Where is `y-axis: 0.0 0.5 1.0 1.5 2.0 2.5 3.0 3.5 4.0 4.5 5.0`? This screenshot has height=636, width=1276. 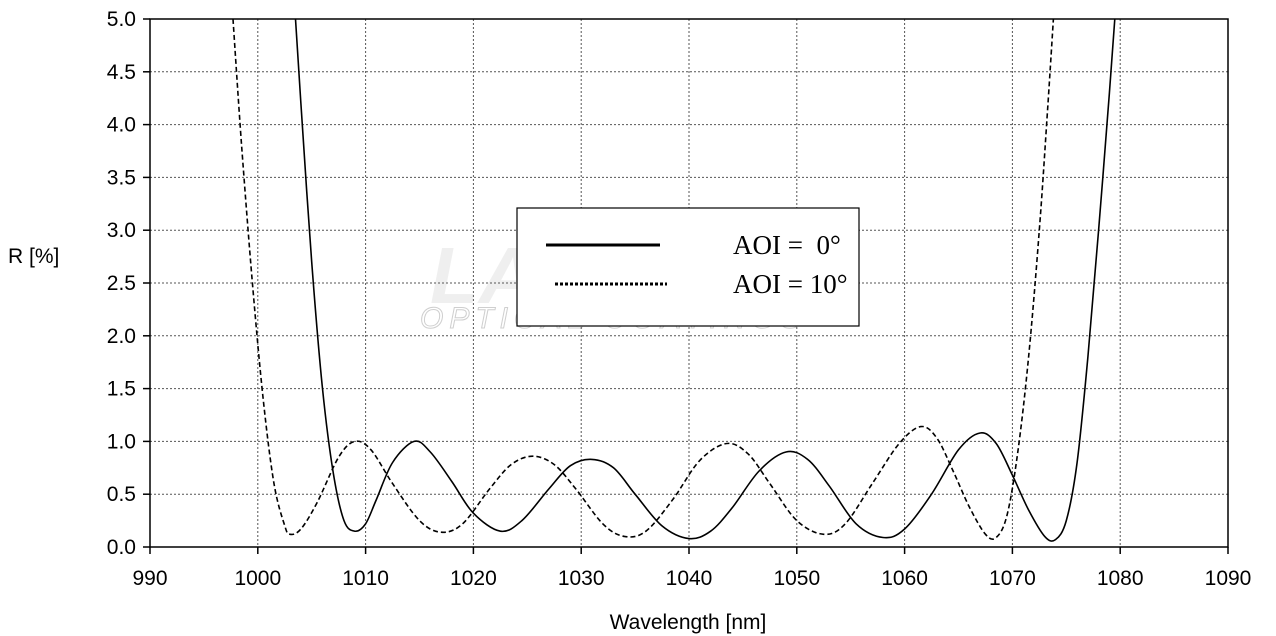
y-axis: 0.0 0.5 1.0 1.5 2.0 2.5 3.0 3.5 4.0 4.5 5.0 is located at coordinates (128, 283).